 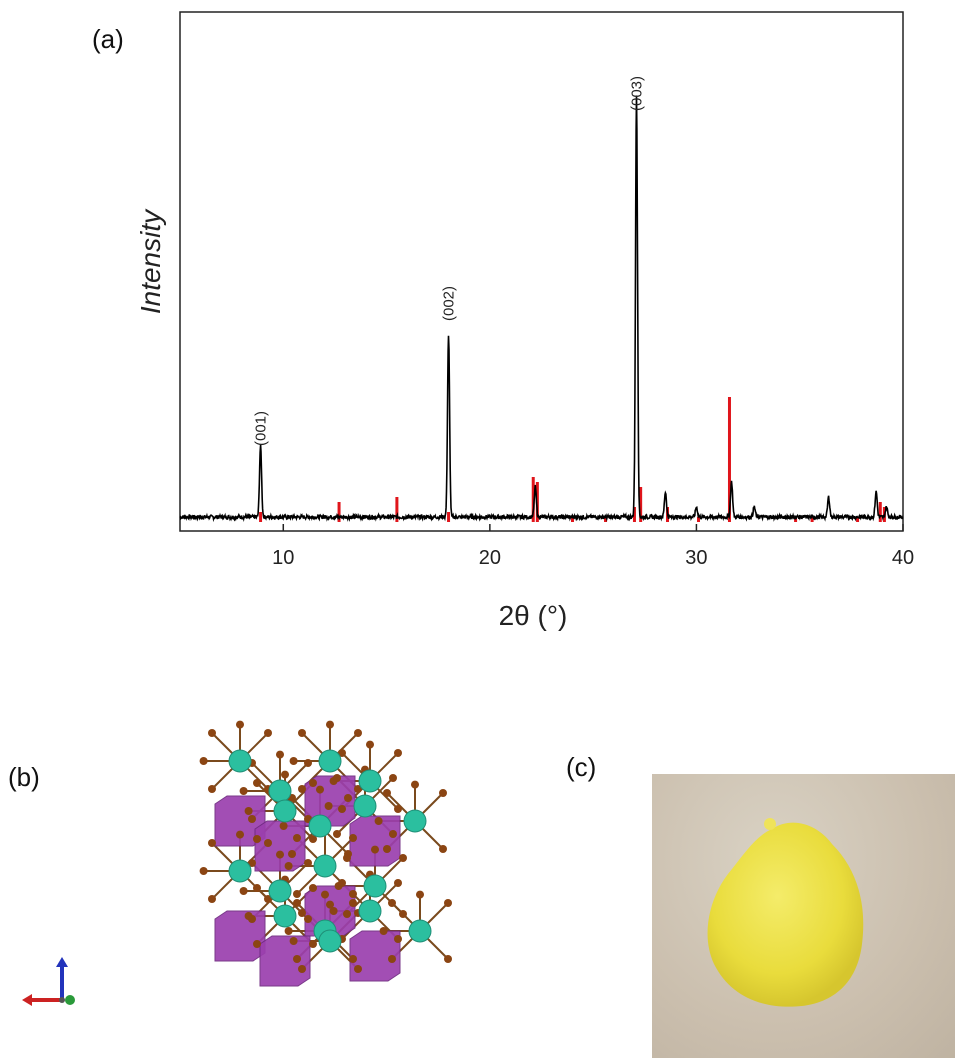 I want to click on peak-label: (003), so click(x=637, y=93).